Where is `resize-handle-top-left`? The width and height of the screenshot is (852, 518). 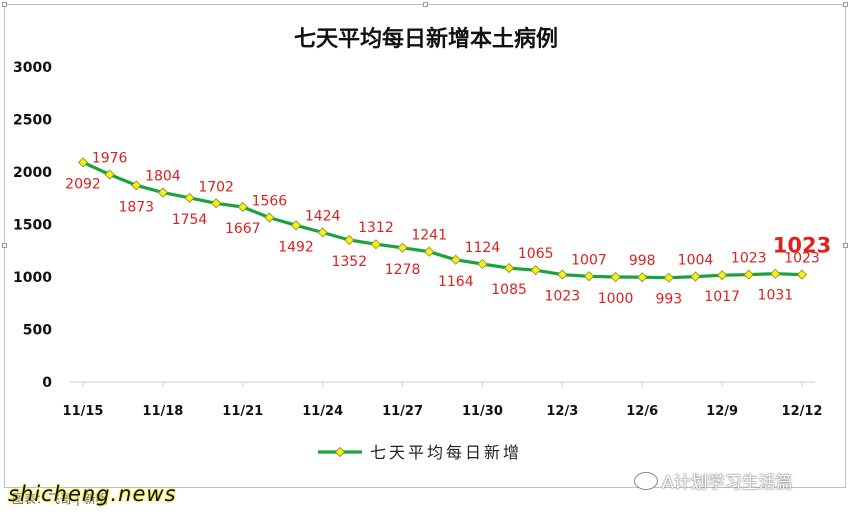 resize-handle-top-left is located at coordinates (4, 4).